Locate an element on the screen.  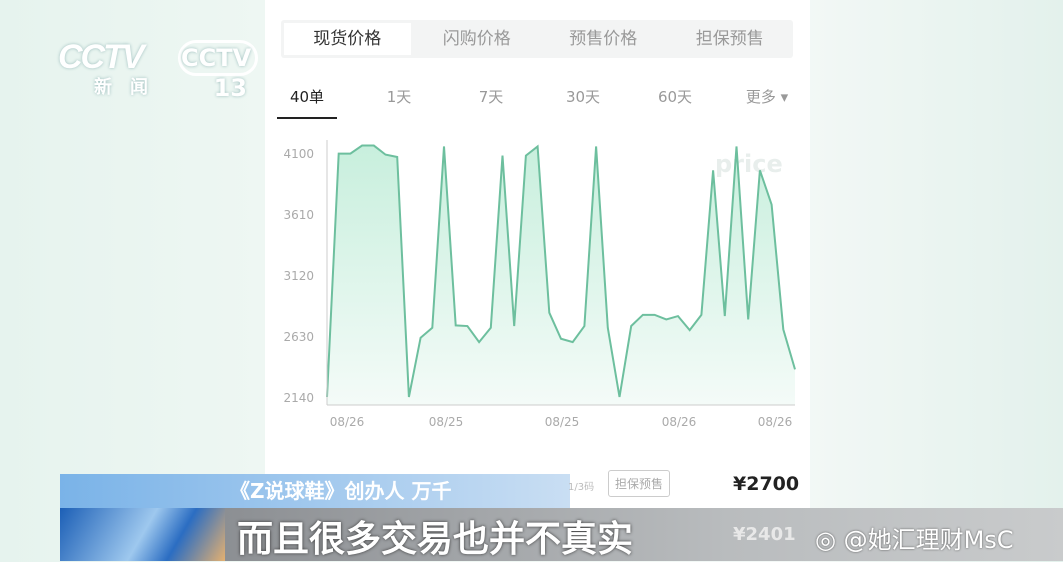
weibo-icon: ◎ is located at coordinates (829, 540).